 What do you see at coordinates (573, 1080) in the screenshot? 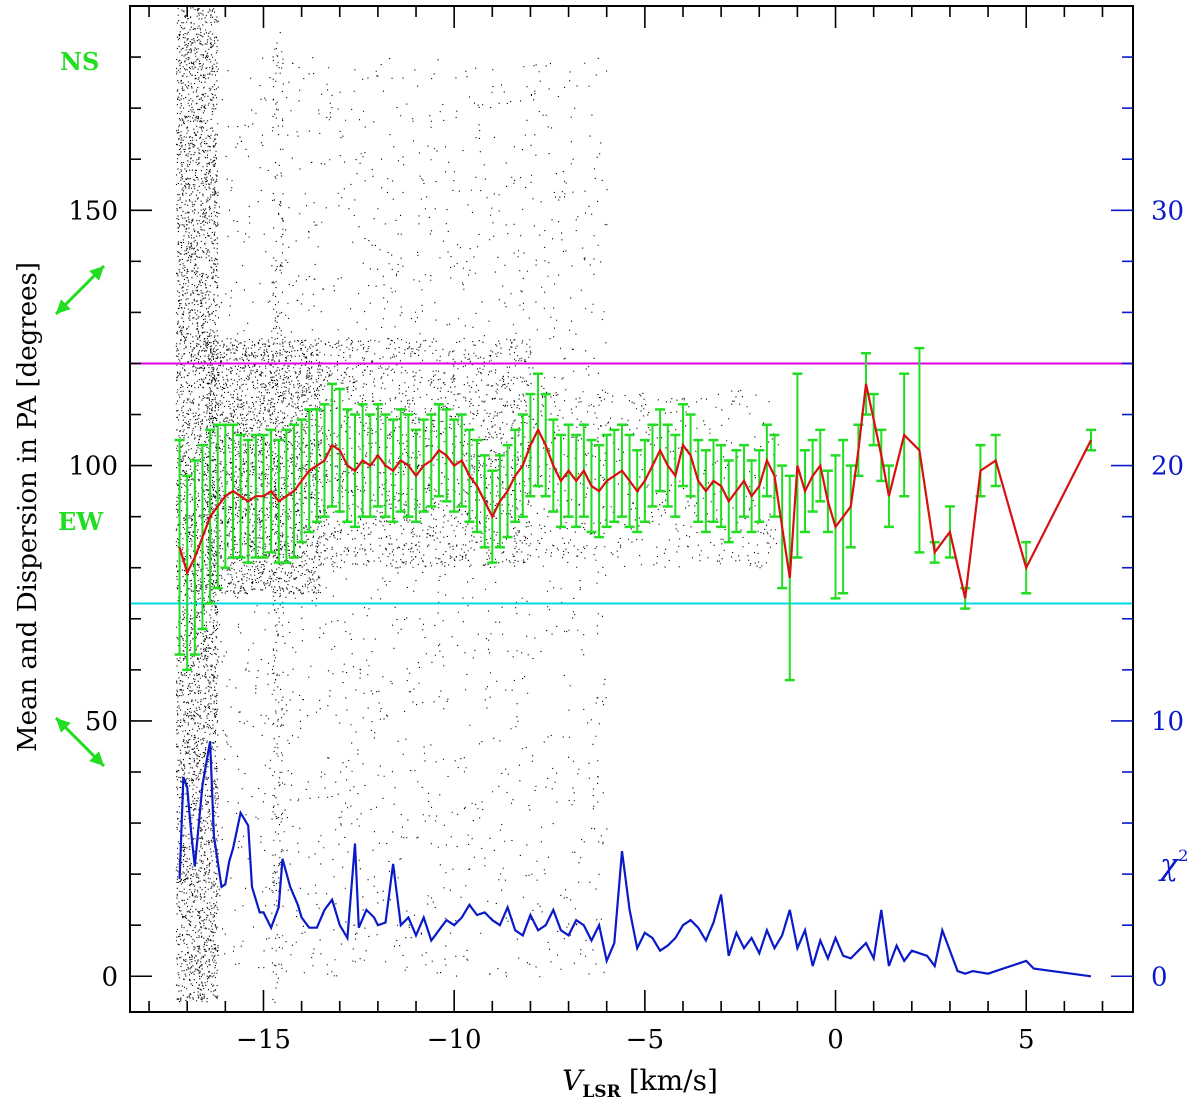
I see `x-axis-label-main: V` at bounding box center [573, 1080].